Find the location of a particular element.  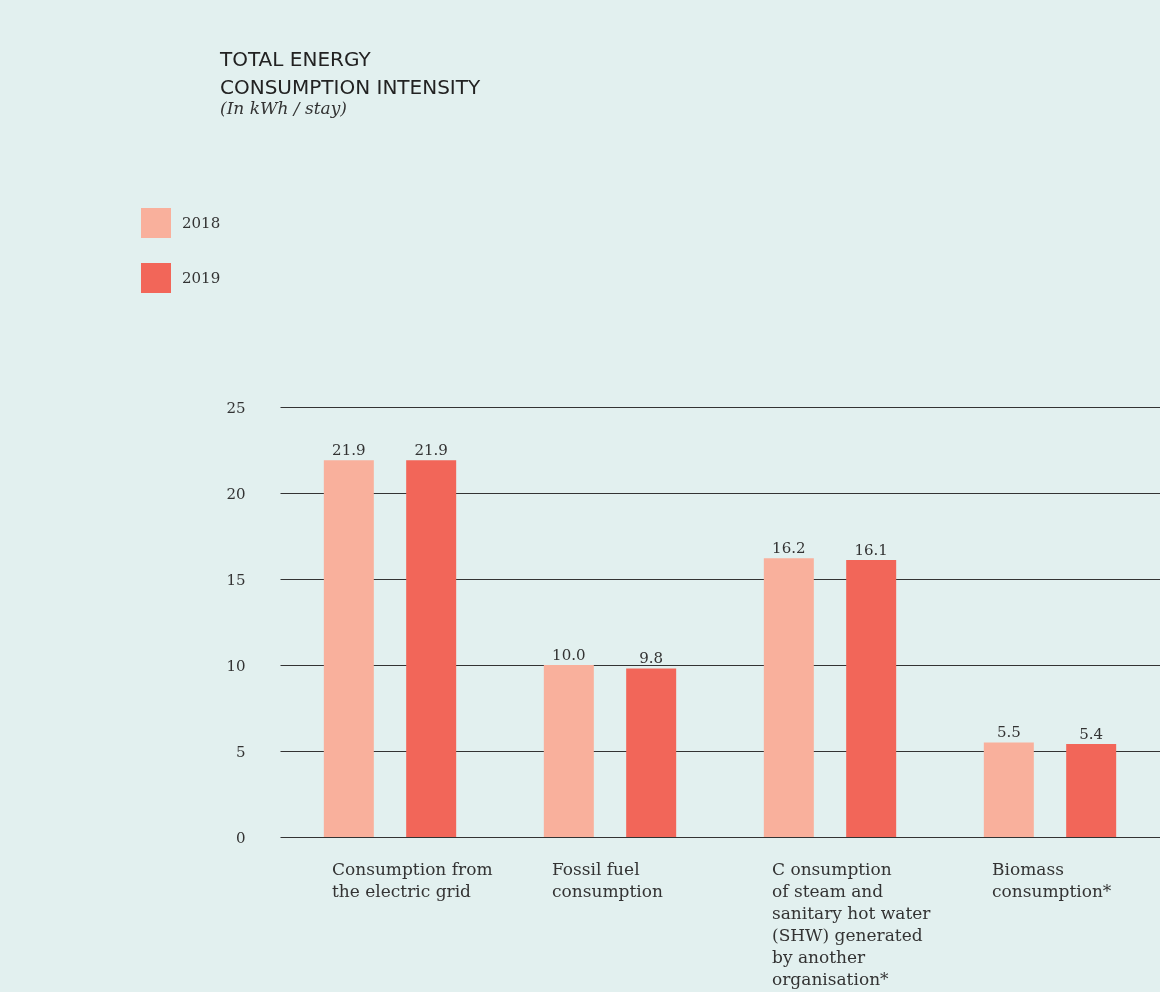

y-tick-label: 15 is located at coordinates (236, 579).